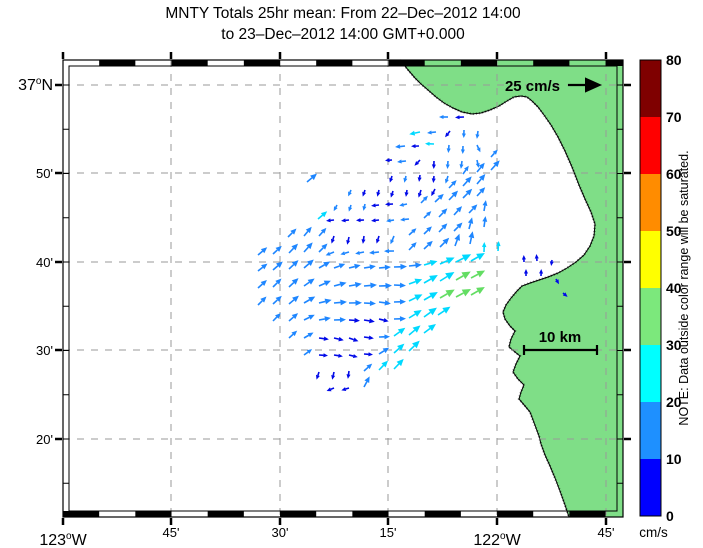  Describe the element at coordinates (388, 532) in the screenshot. I see `axis-minute-label: 15'` at that location.